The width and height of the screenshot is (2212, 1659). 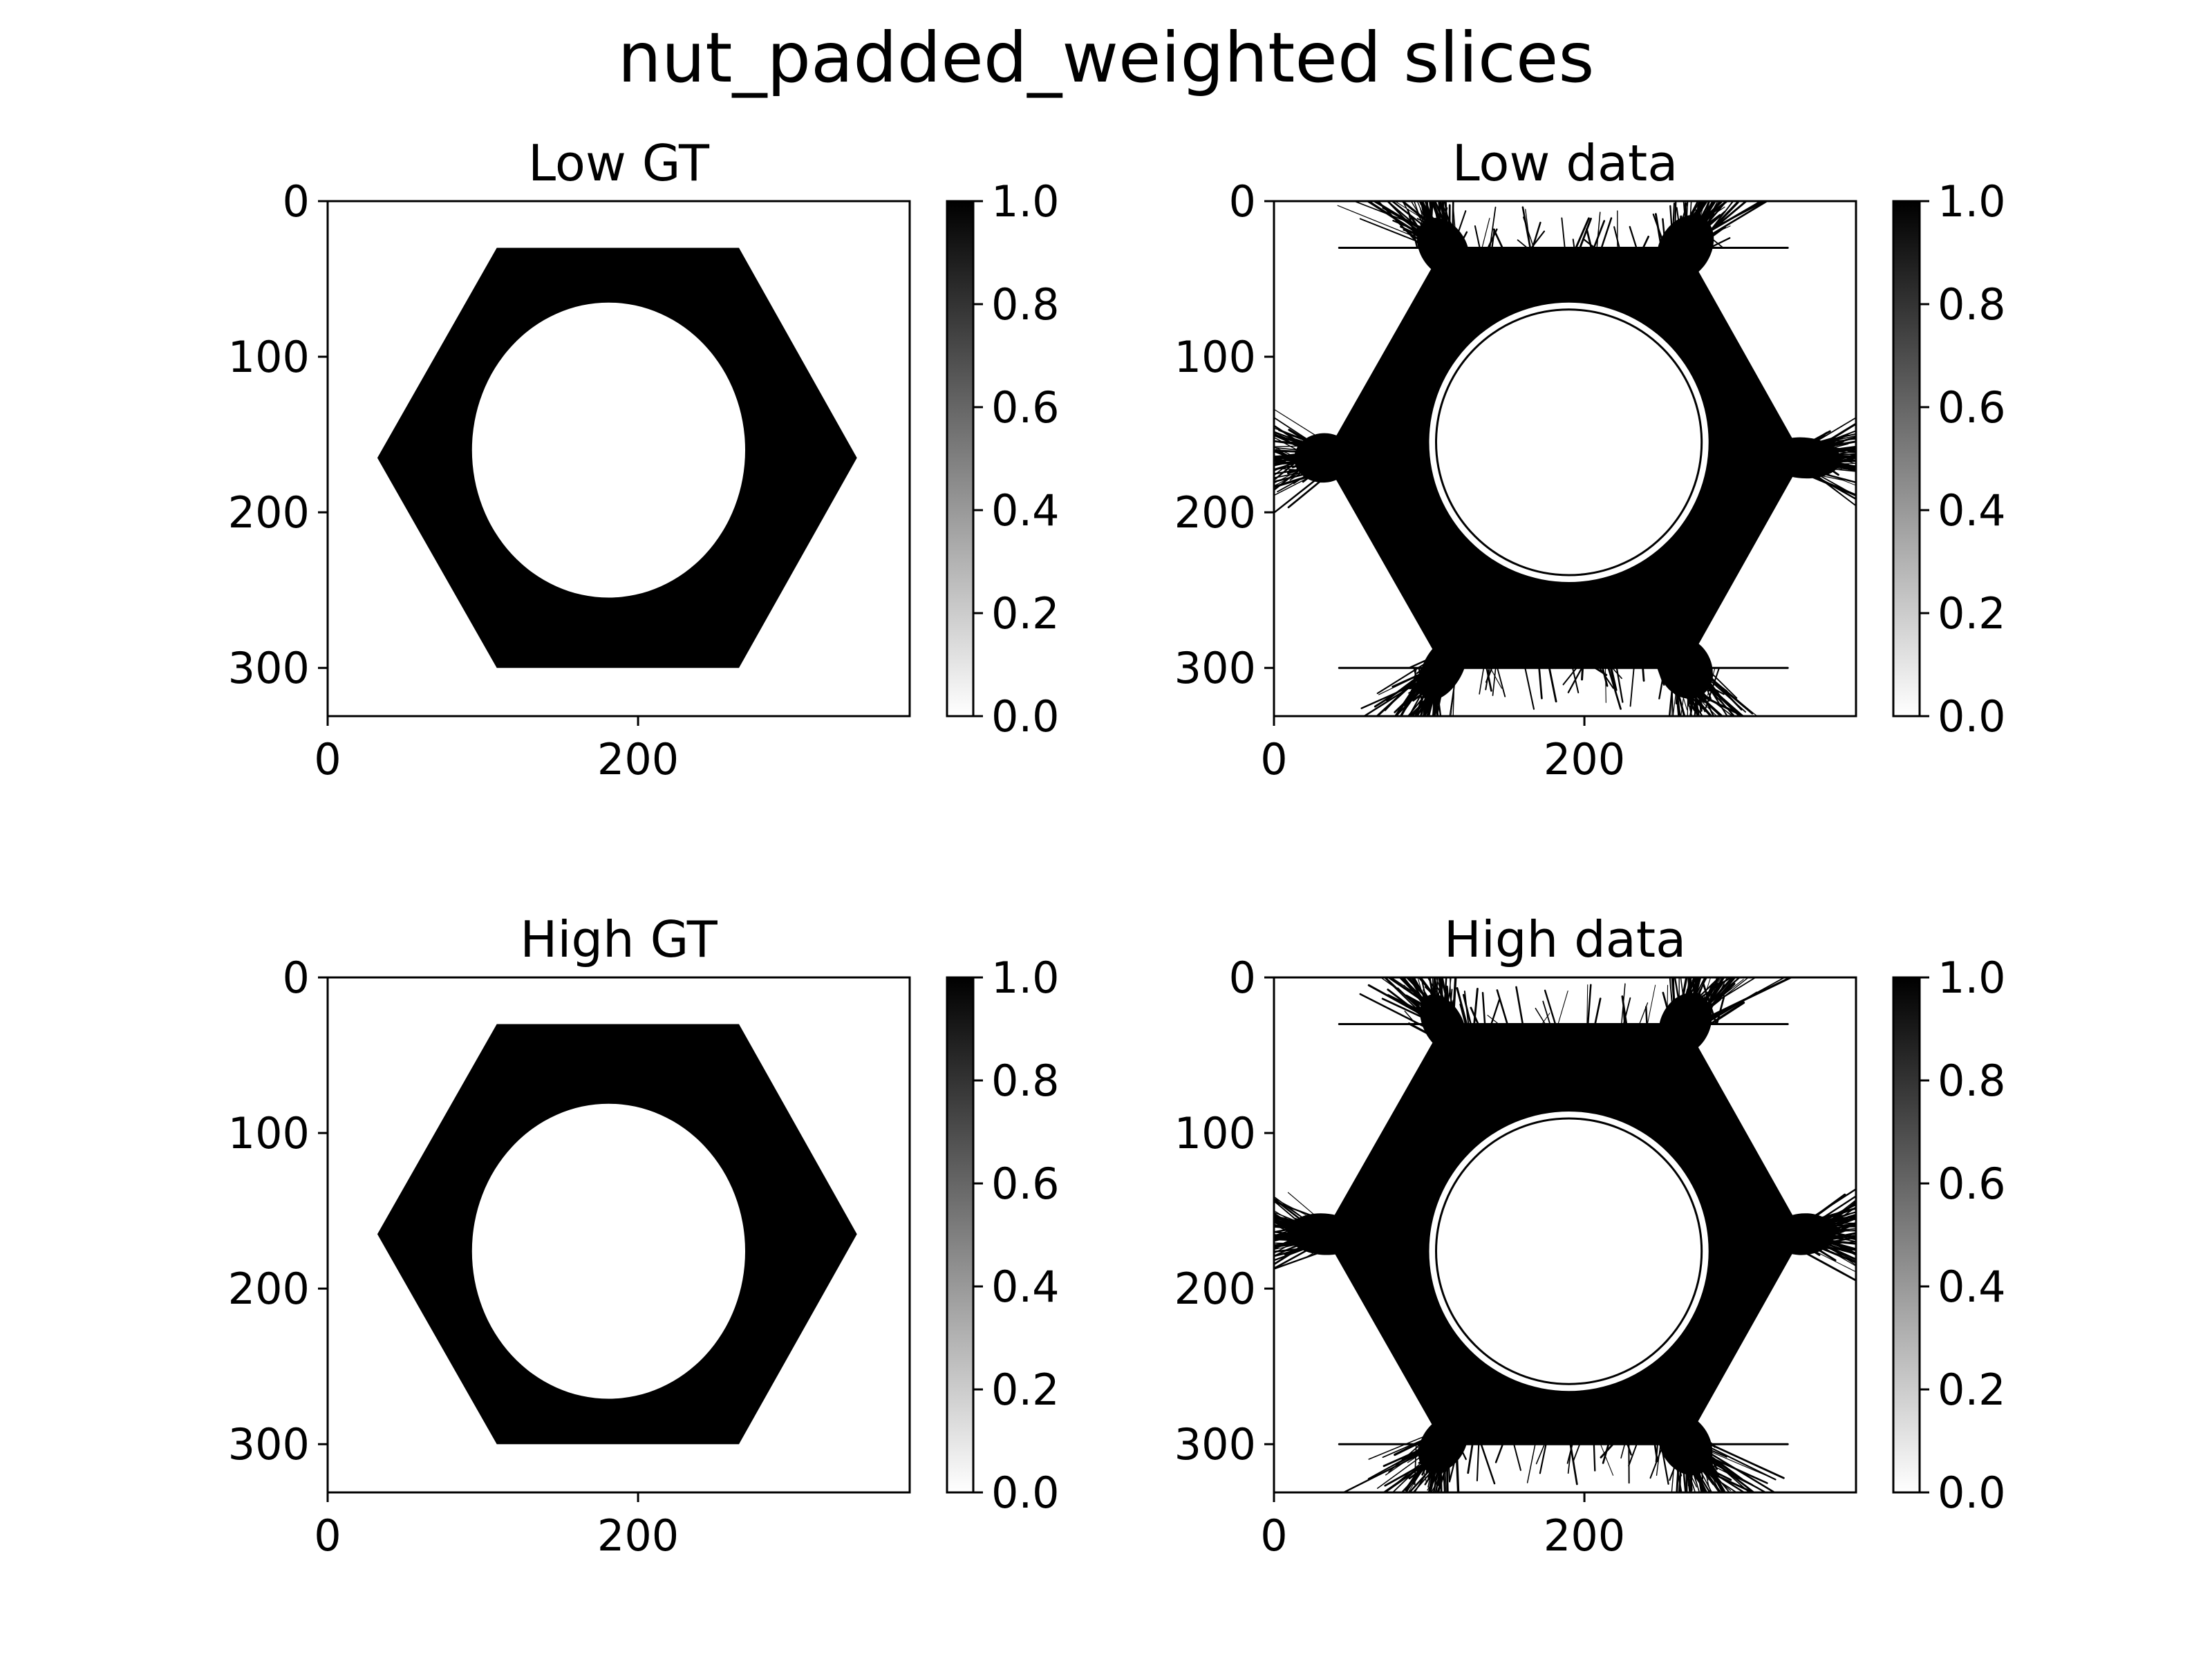 I want to click on x-tick-label: 0, so click(x=1274, y=759).